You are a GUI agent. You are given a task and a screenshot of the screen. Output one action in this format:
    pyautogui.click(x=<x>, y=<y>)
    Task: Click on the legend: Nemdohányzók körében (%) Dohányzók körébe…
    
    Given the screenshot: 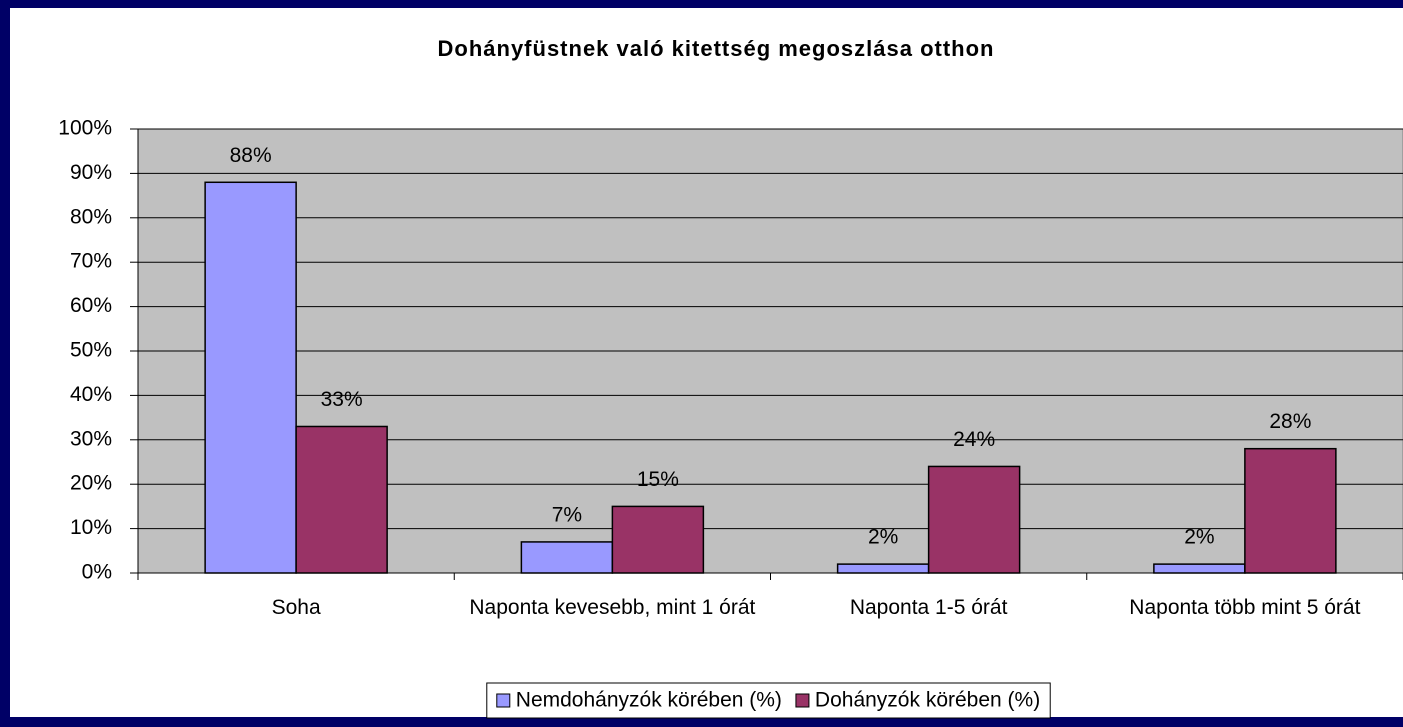 What is the action you would take?
    pyautogui.click(x=768, y=700)
    